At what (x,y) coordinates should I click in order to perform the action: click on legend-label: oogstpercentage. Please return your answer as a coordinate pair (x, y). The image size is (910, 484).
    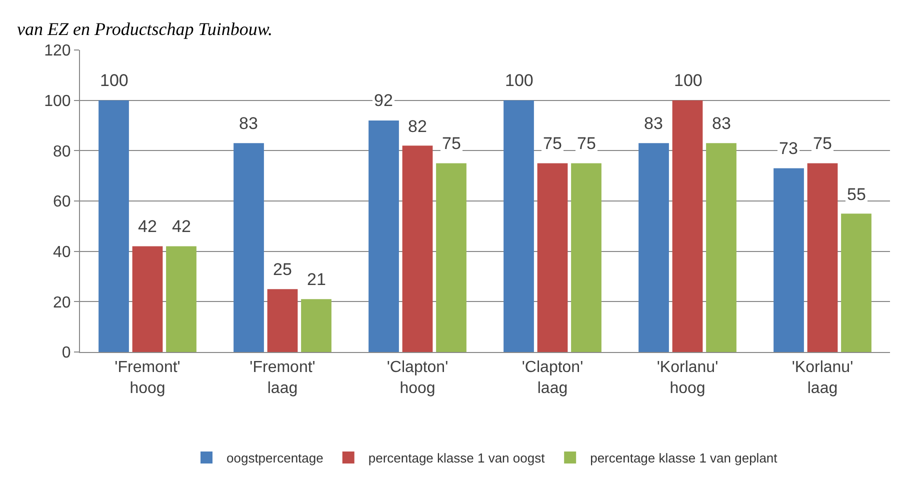
    Looking at the image, I should click on (275, 458).